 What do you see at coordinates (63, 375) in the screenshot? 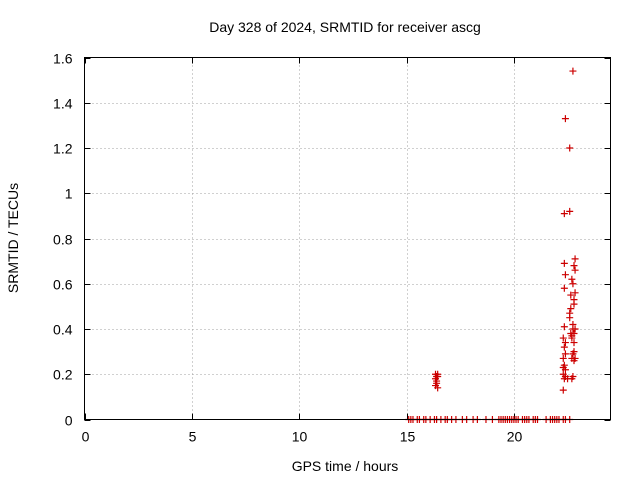
I see `y-tick-label: 0.2` at bounding box center [63, 375].